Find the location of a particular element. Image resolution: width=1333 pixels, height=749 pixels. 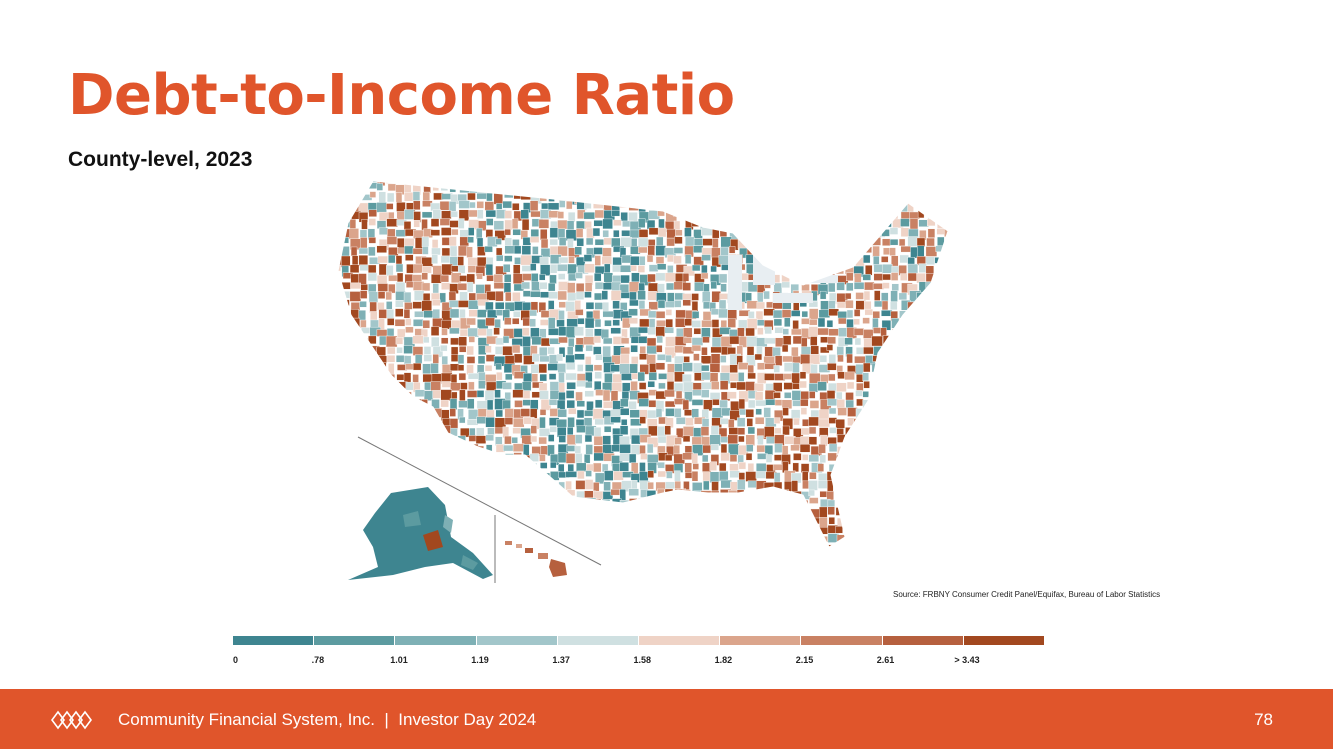

legend-tick-labels: 0.78 1.01 1.19 1.37 1.58 1.82 2.15 2.61 > 3.43 is located at coordinates (638, 662).